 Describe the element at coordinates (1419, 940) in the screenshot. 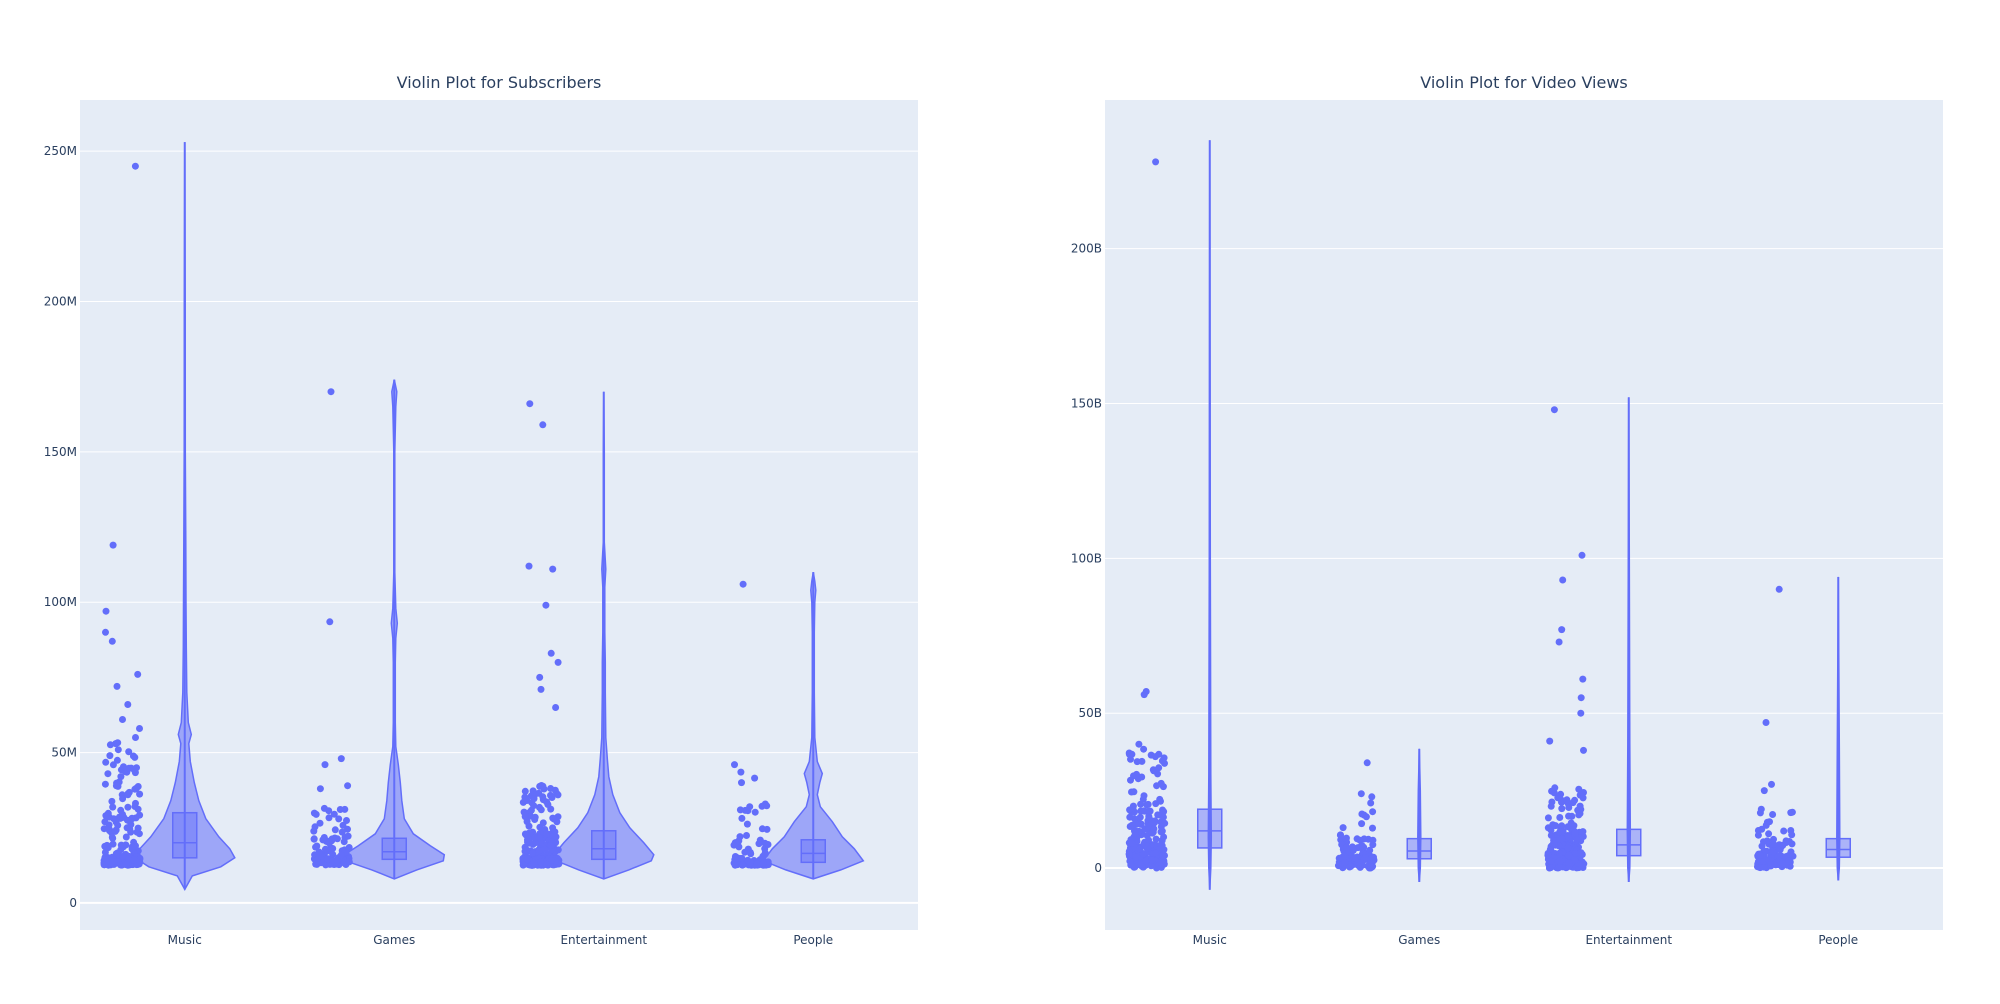

I see `x-tick-label: Games` at that location.